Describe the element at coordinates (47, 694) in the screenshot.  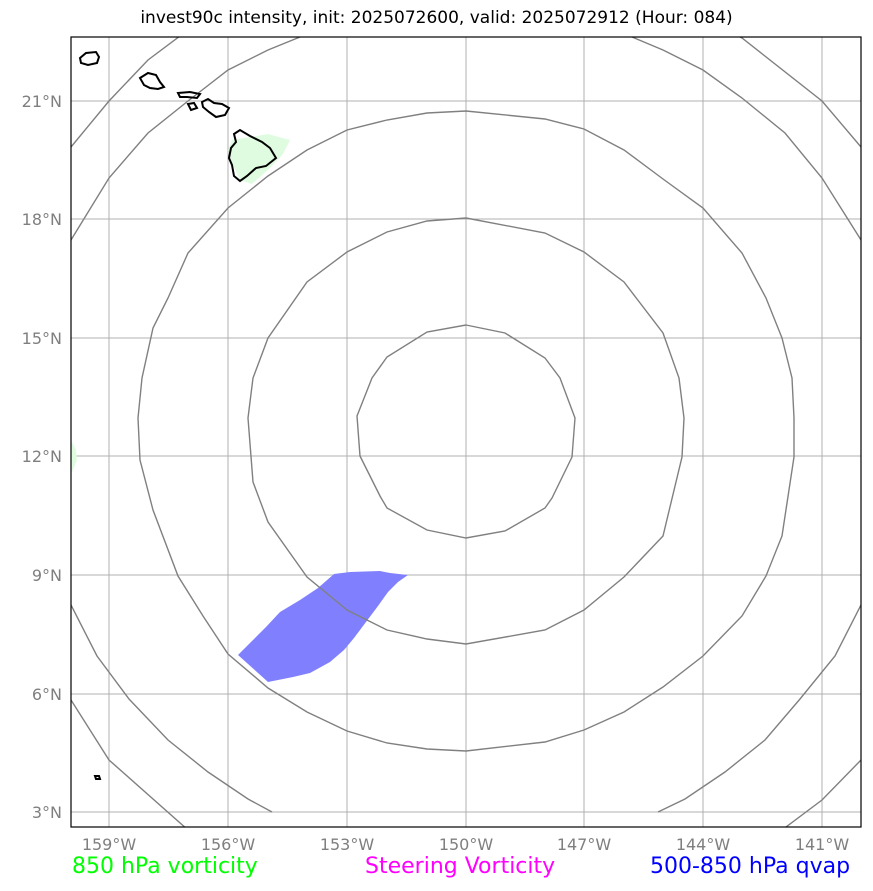
I see `lat-label-6n: 6°N` at that location.